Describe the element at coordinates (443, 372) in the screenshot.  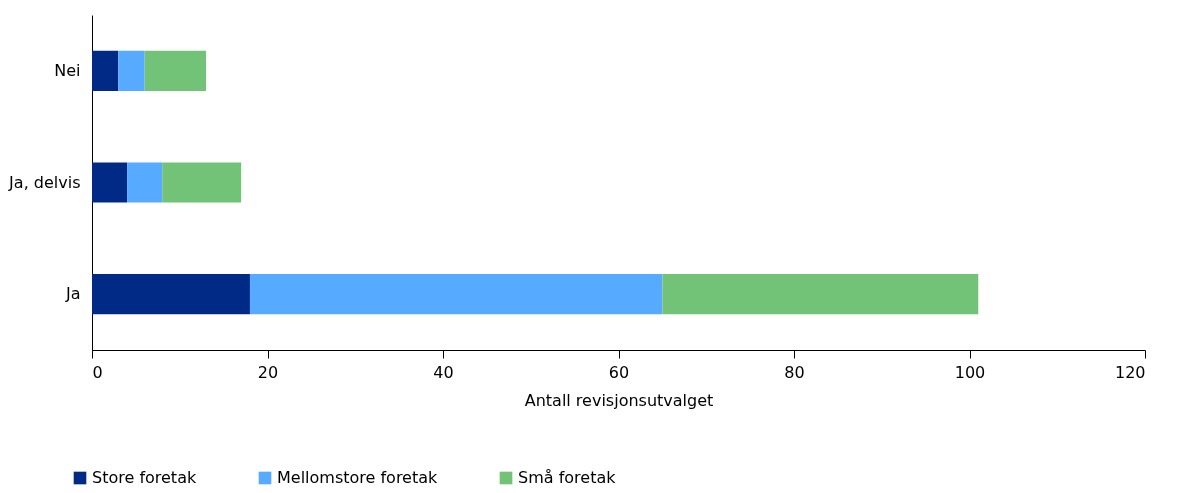
I see `x-tick-label: 40` at that location.